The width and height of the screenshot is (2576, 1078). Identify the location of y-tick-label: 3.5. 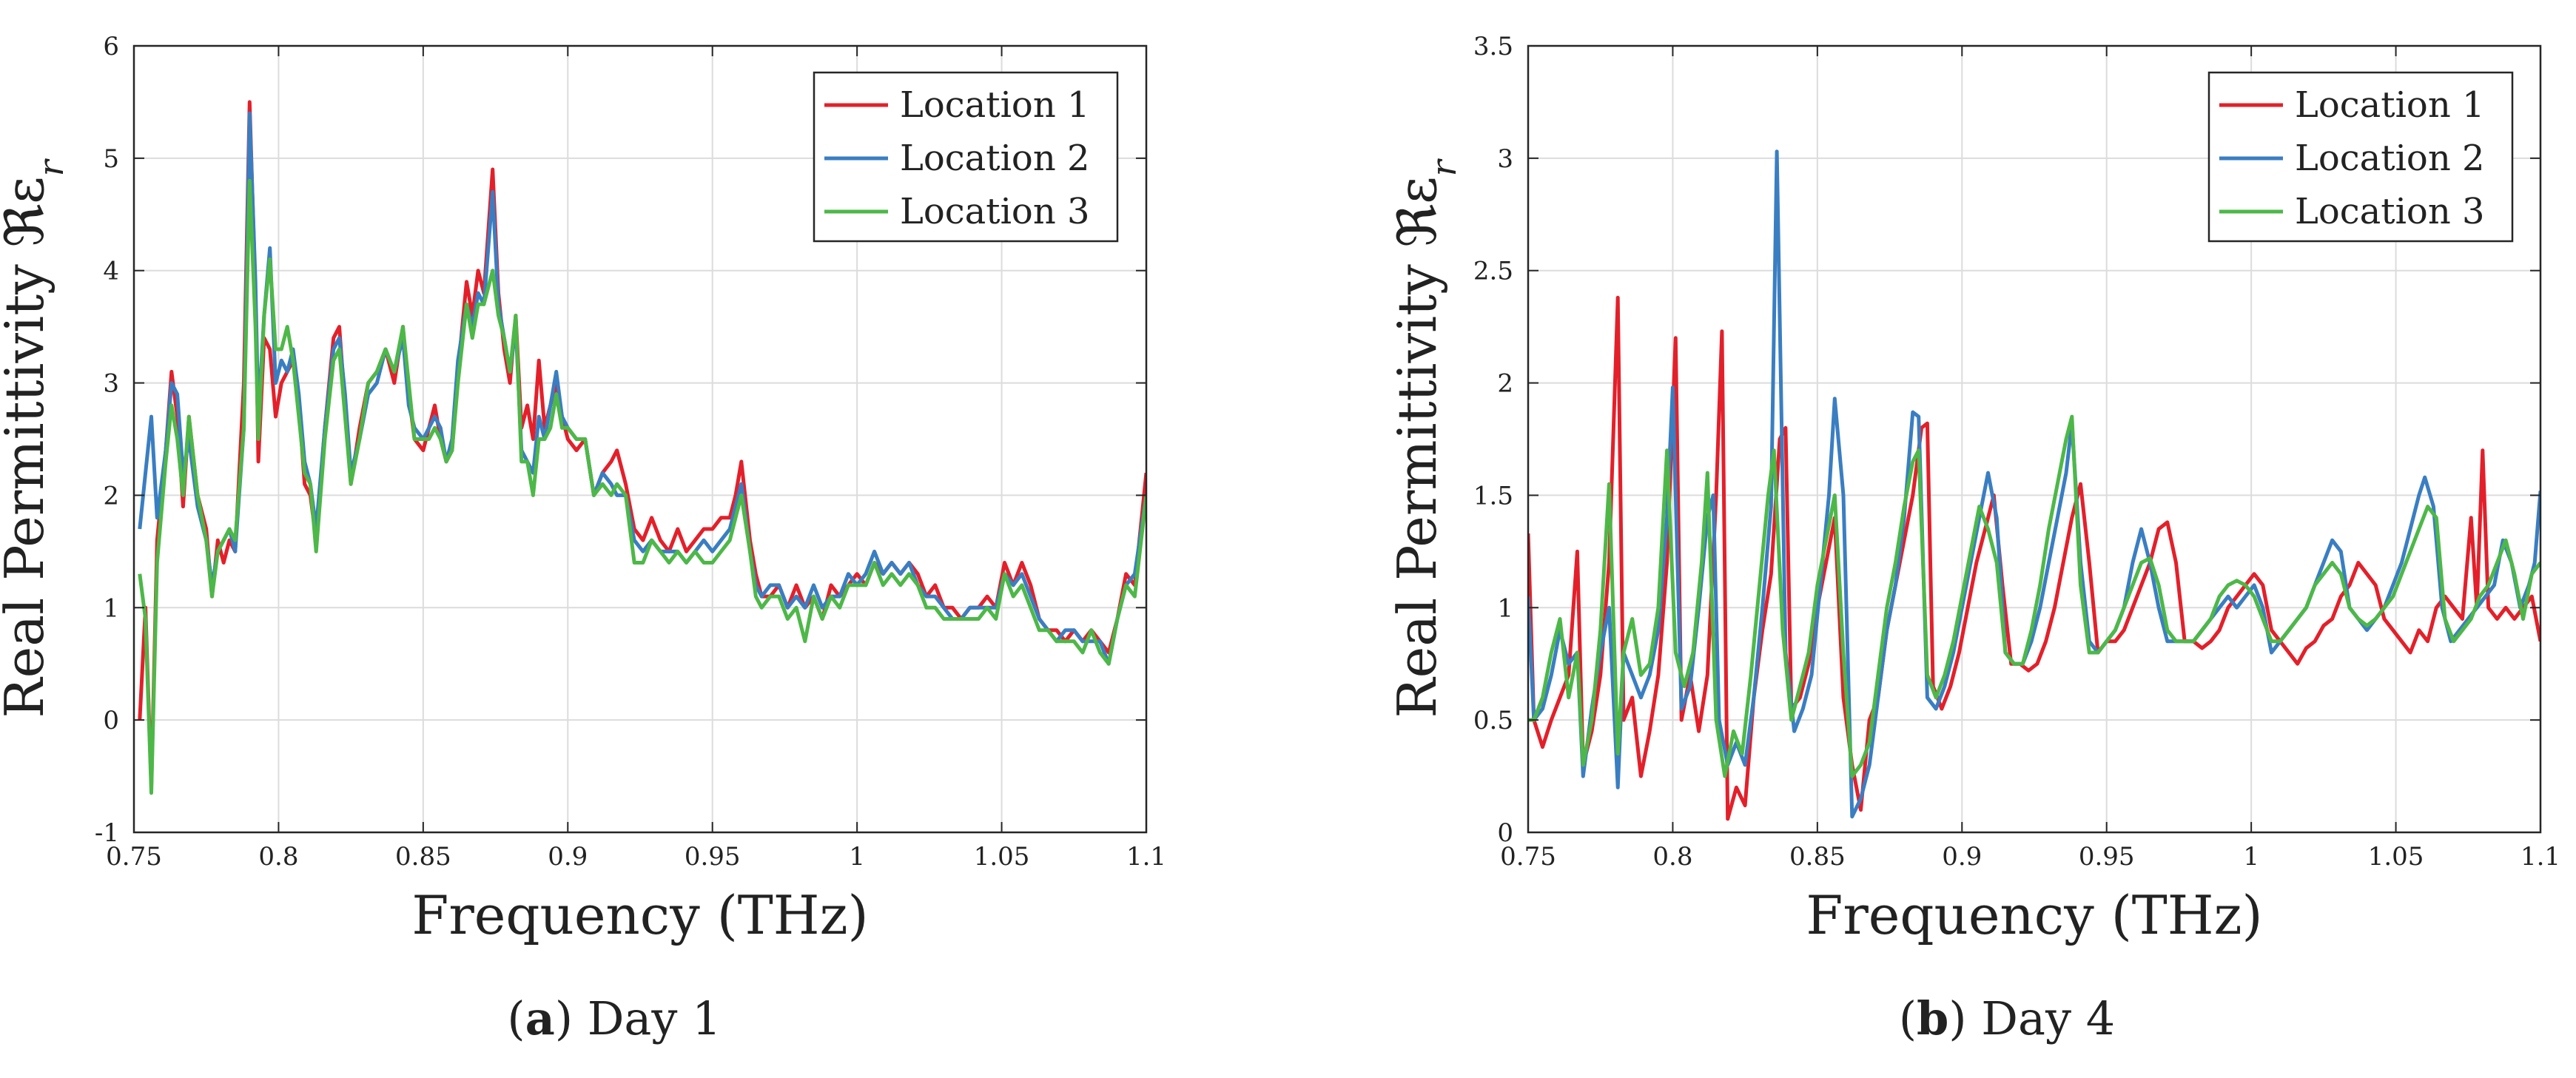
(1493, 47).